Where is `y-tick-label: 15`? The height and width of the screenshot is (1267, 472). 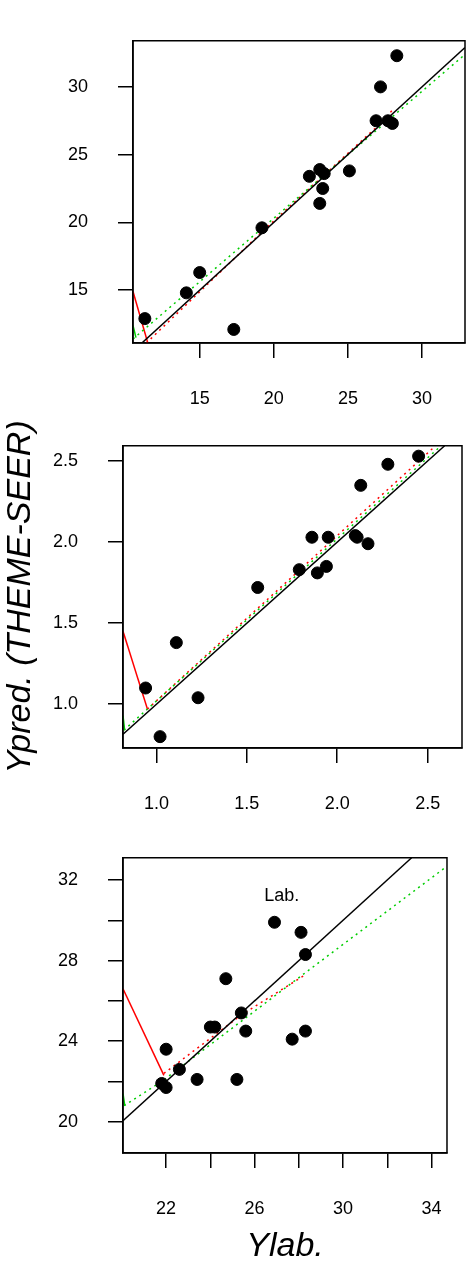 y-tick-label: 15 is located at coordinates (77, 289).